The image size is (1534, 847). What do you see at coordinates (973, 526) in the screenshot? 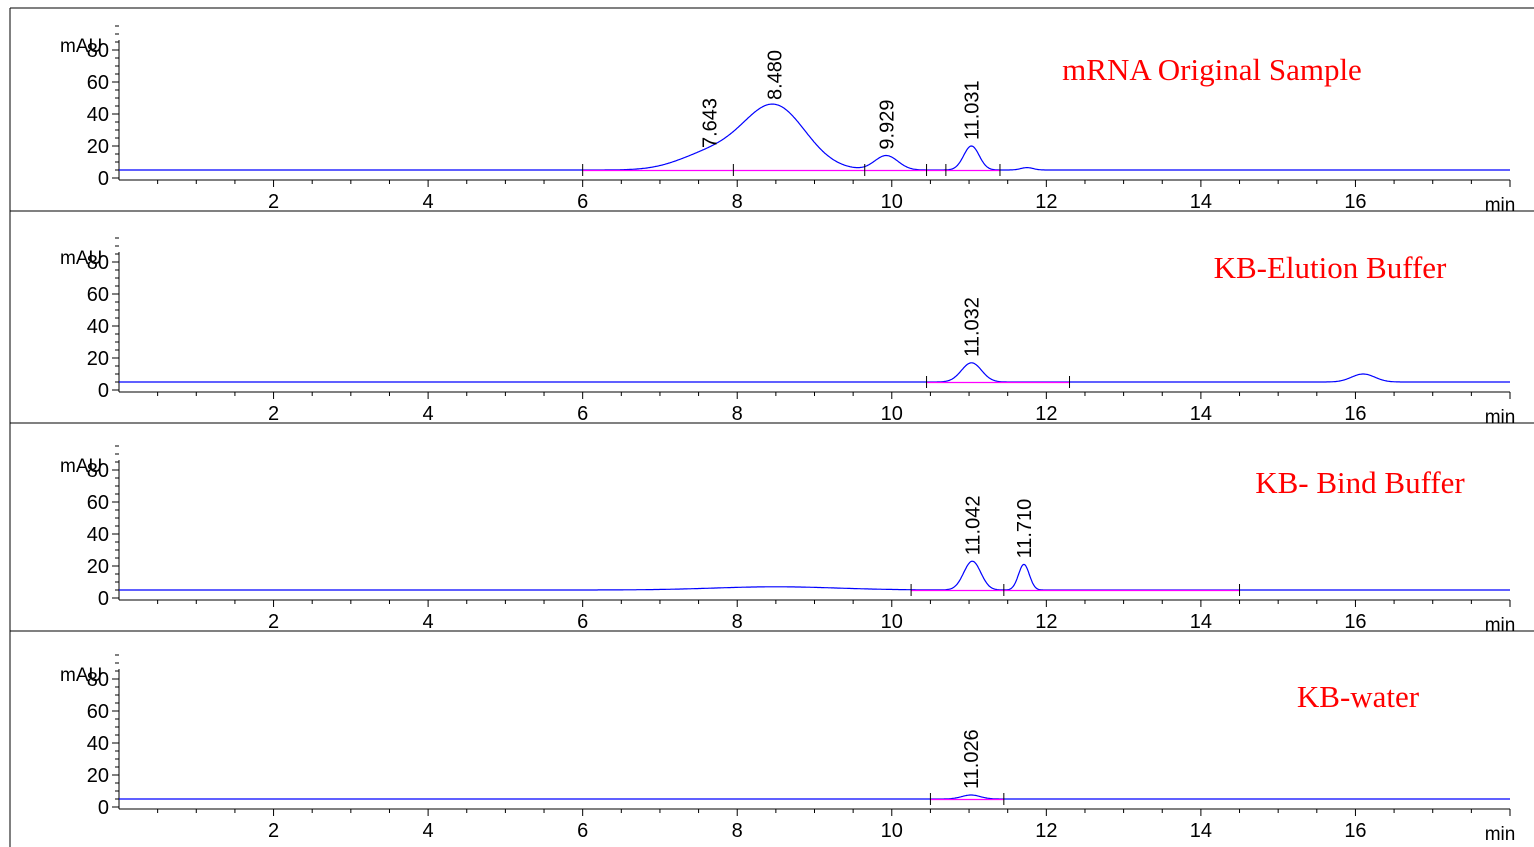
I see `peak-label: 11.042` at bounding box center [973, 526].